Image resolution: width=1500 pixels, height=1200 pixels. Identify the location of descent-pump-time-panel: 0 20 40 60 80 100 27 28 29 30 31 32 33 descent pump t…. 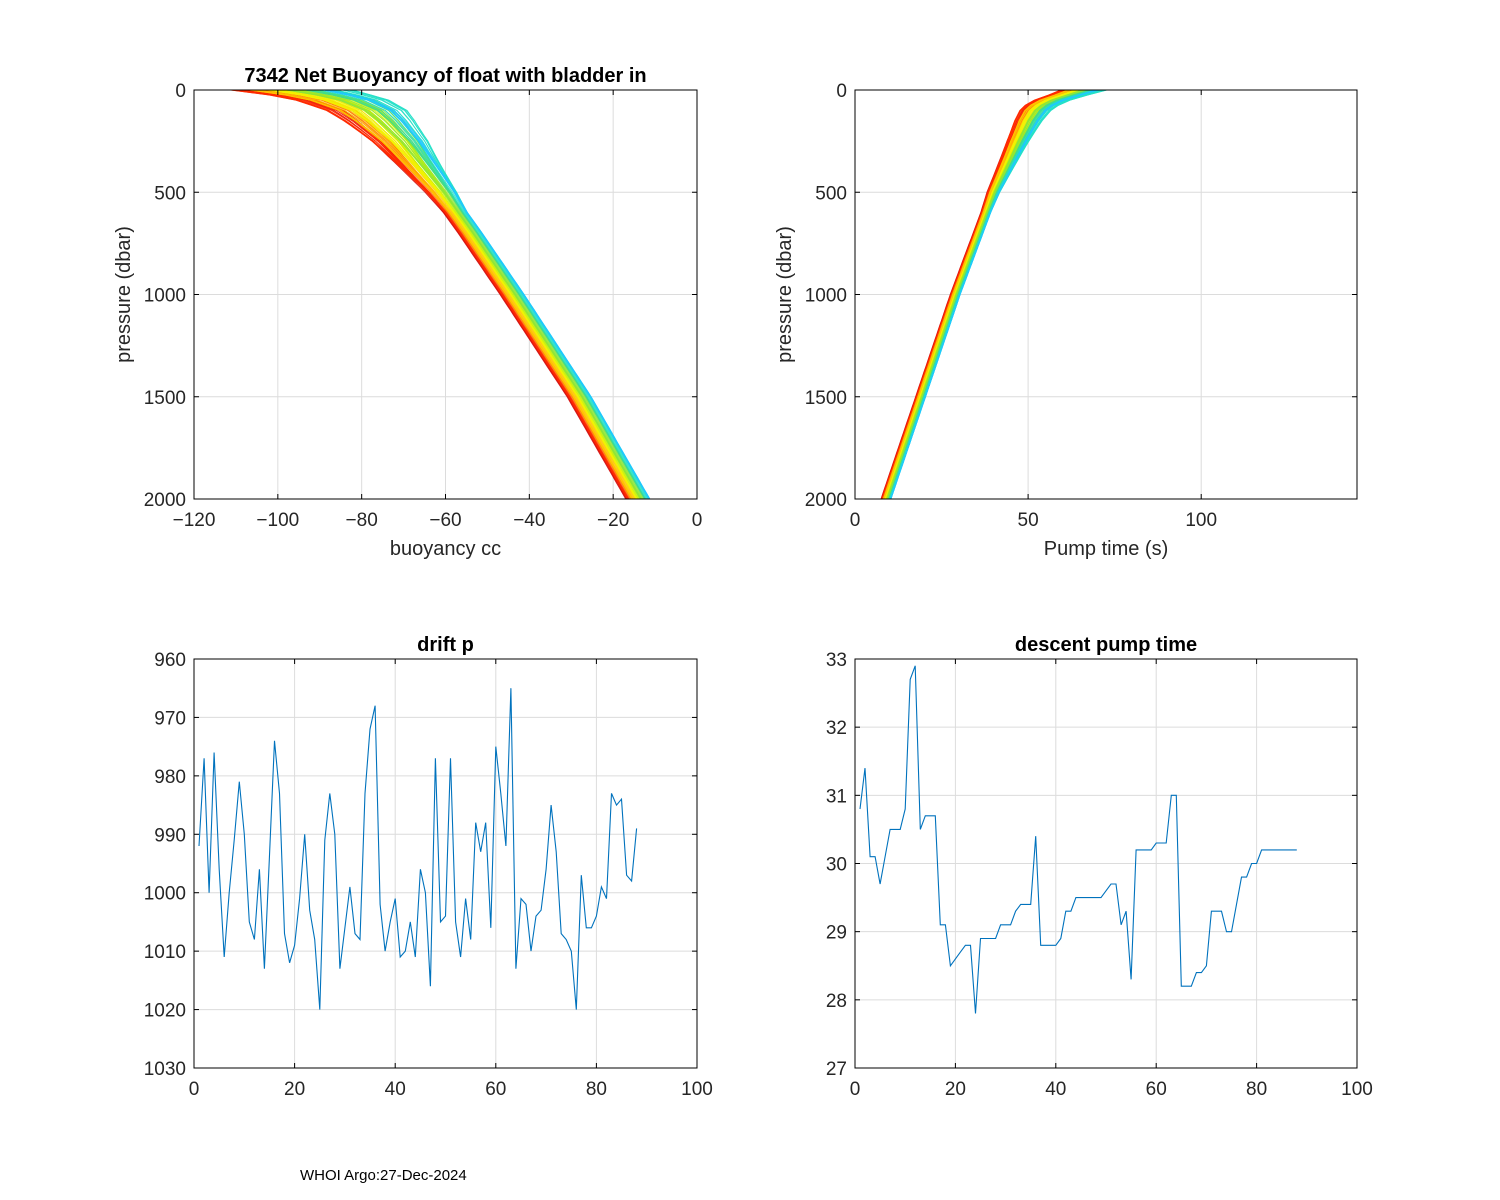
(1099, 867).